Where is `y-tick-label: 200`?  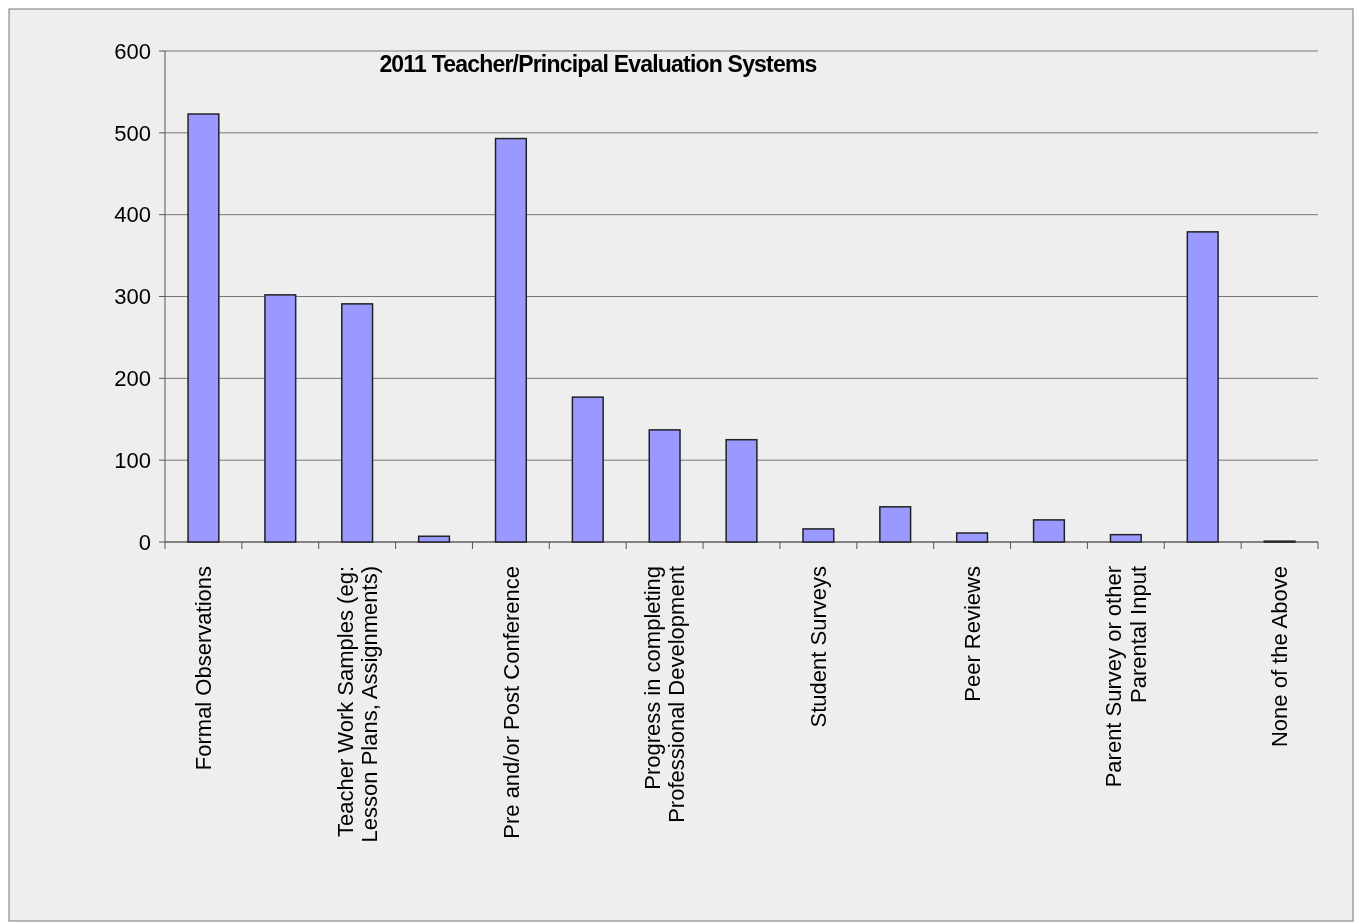
y-tick-label: 200 is located at coordinates (132, 379).